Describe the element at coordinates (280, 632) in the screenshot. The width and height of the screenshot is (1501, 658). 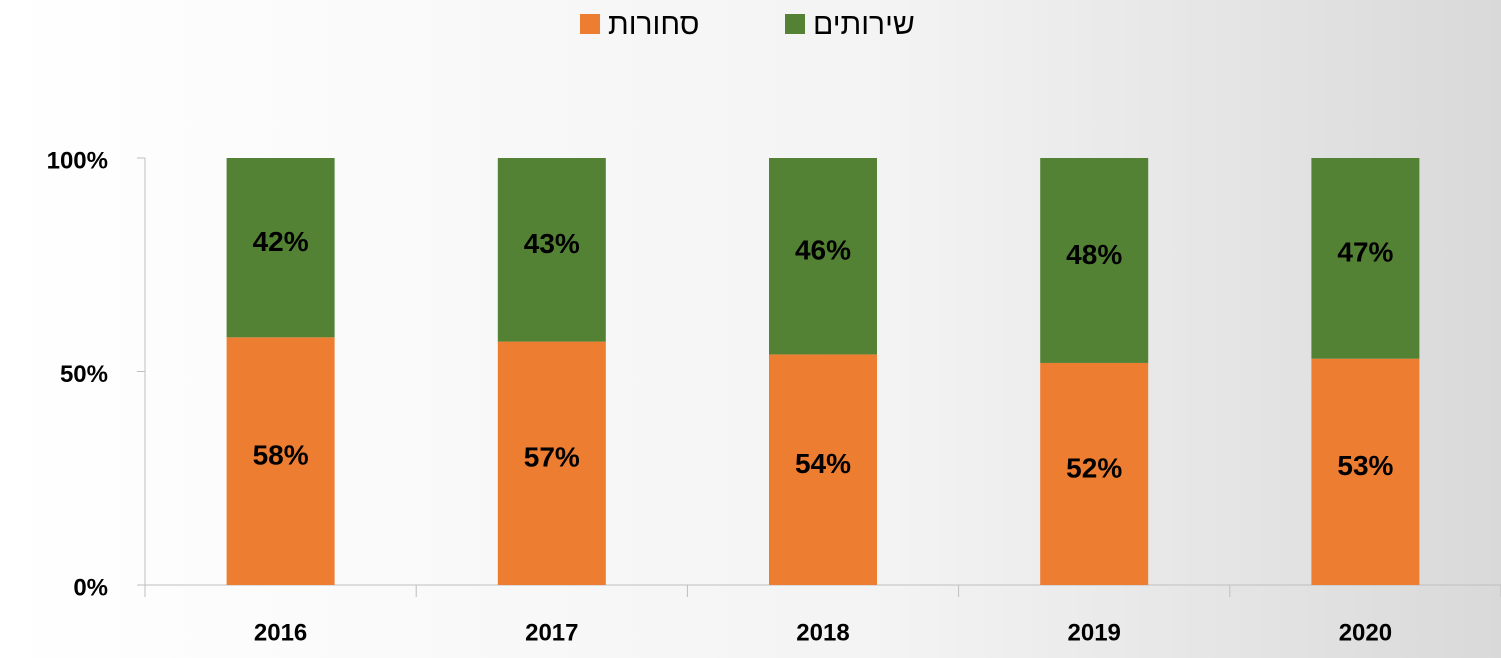
I see `x-tick-label: 2016` at that location.